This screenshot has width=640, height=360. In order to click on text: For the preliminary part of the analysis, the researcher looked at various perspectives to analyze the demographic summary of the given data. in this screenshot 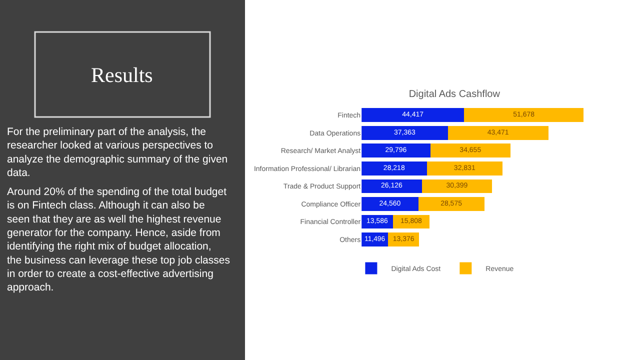, I will do `click(117, 152)`.